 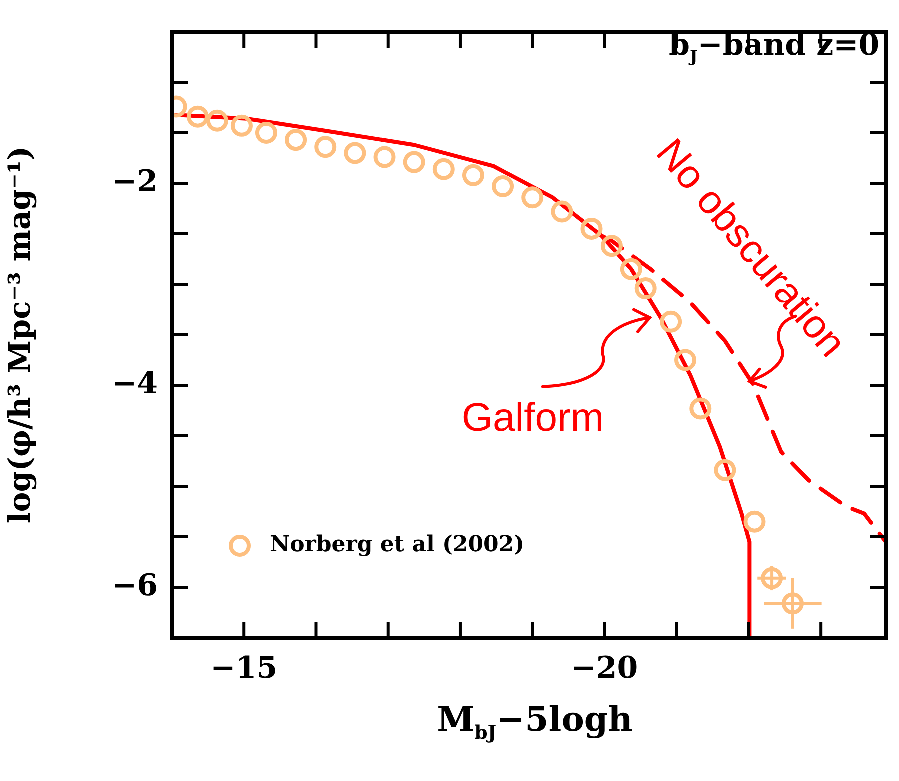 What do you see at coordinates (535, 722) in the screenshot?
I see `x-axis-title: M$_{bJ}$−5logh` at bounding box center [535, 722].